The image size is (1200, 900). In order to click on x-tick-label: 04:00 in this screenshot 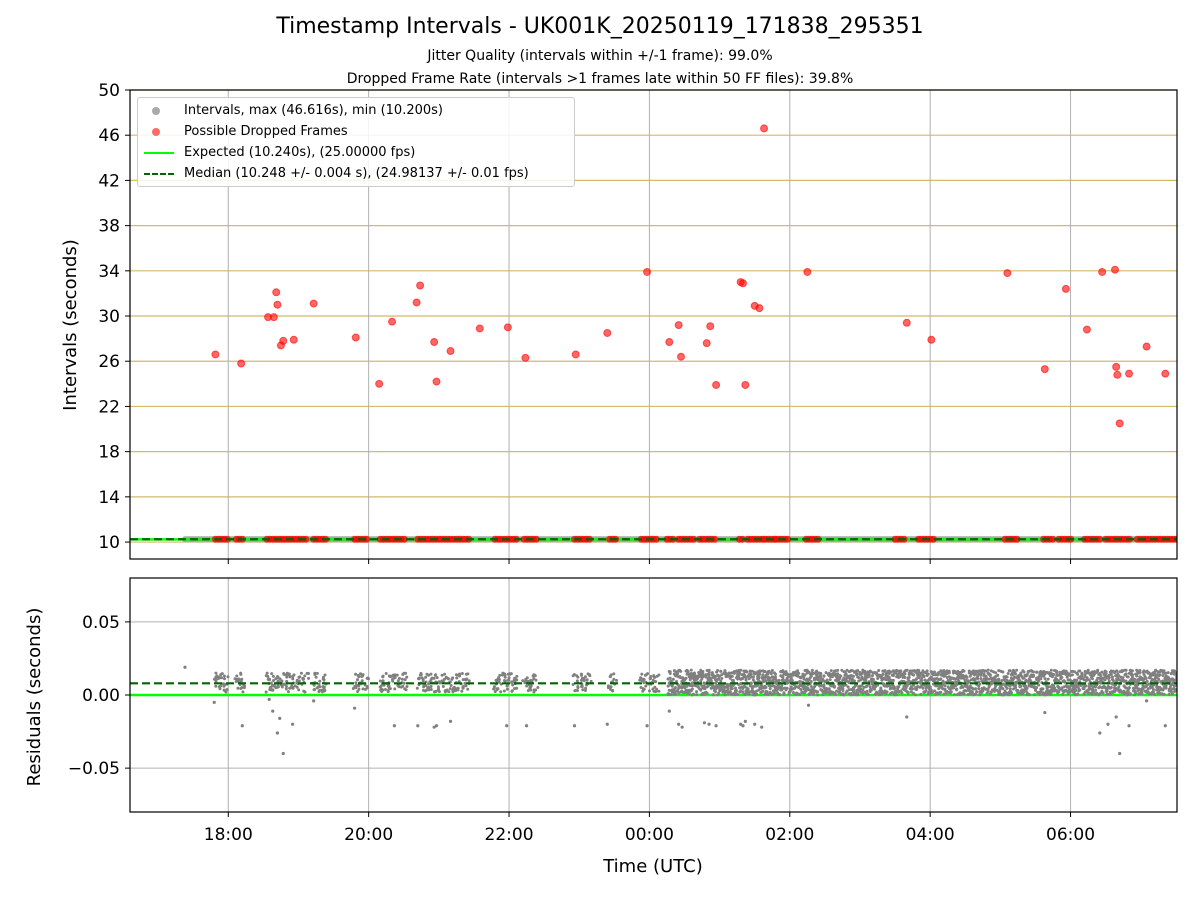, I will do `click(930, 835)`.